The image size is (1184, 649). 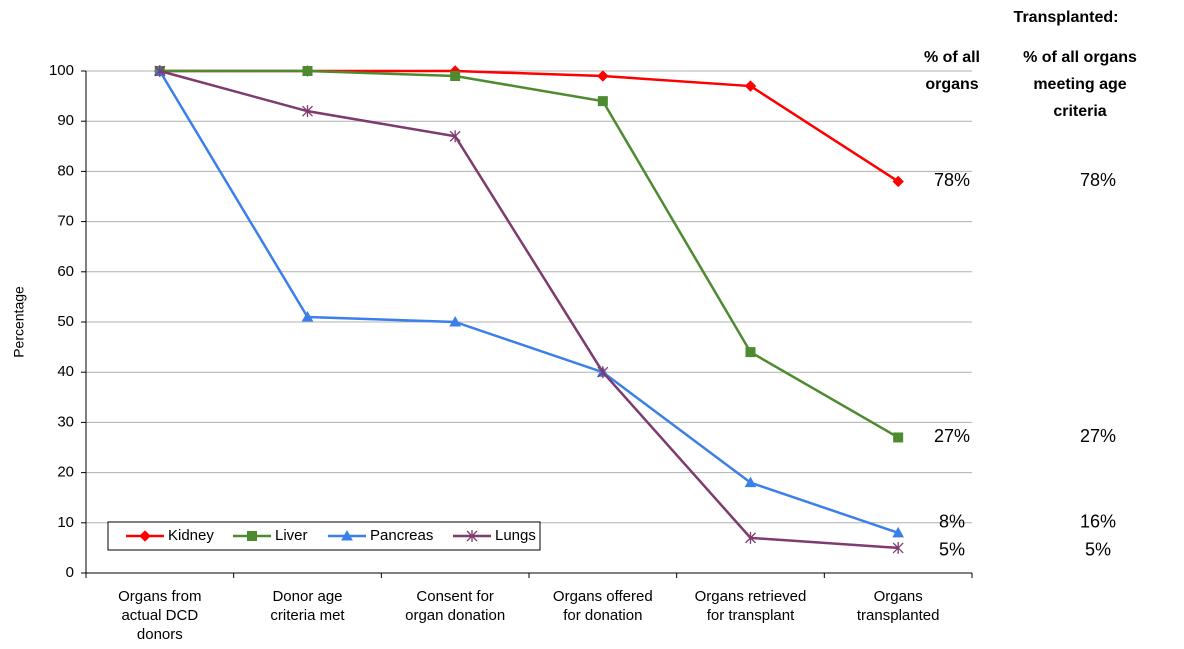 What do you see at coordinates (515, 535) in the screenshot?
I see `legend-label: Lungs` at bounding box center [515, 535].